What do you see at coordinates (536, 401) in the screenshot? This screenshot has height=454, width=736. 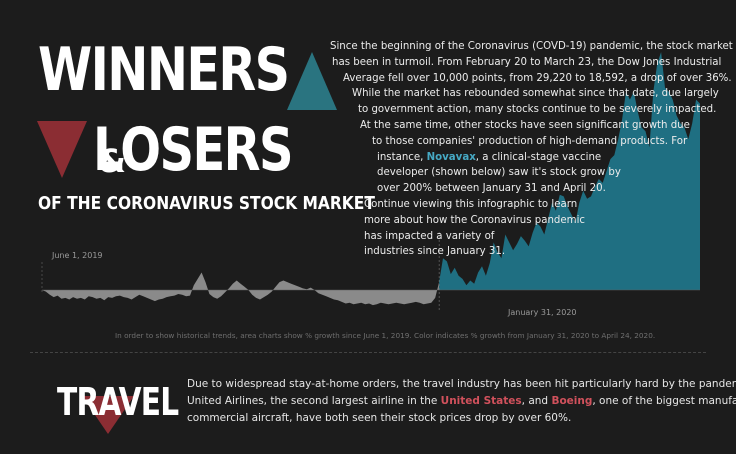 I see `travel-text: , and` at bounding box center [536, 401].